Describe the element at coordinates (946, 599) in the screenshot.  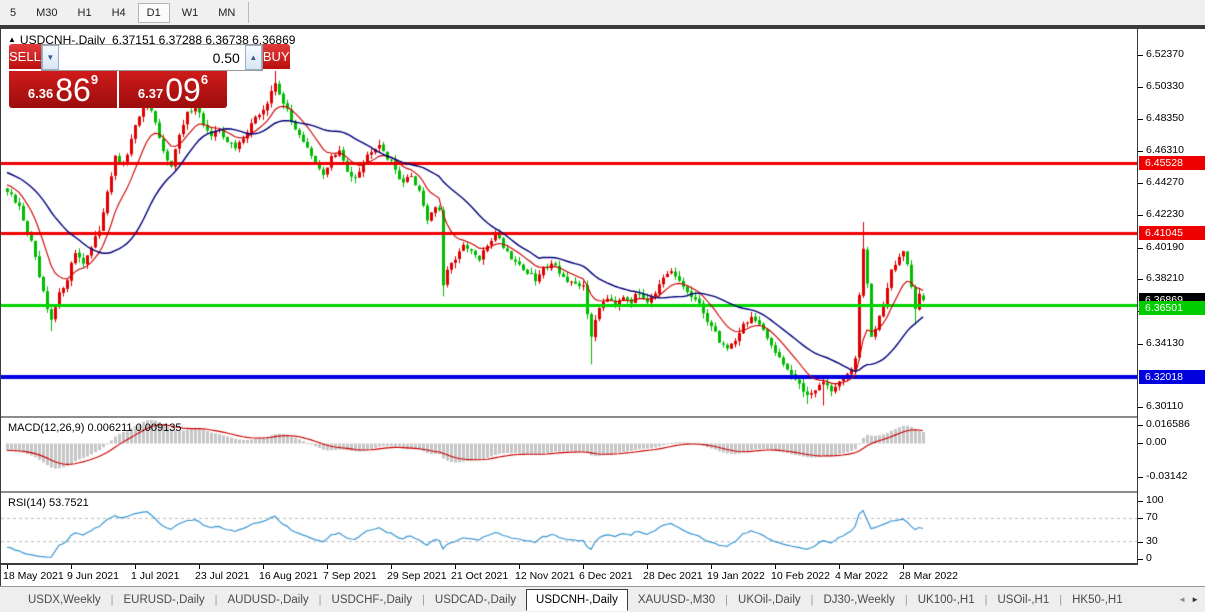
I see `tab-uk100-h1: UK100-,H1` at that location.